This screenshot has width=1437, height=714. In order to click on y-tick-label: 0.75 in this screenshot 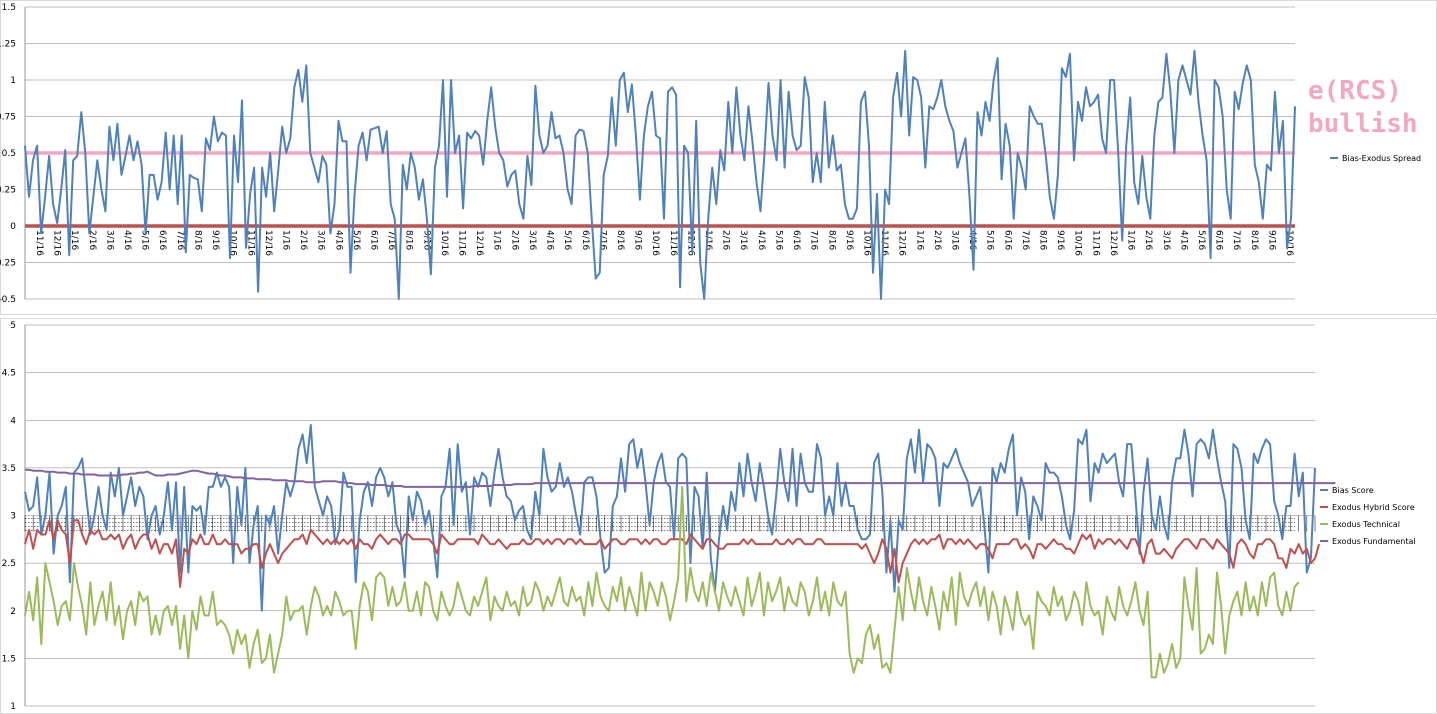, I will do `click(8, 118)`.